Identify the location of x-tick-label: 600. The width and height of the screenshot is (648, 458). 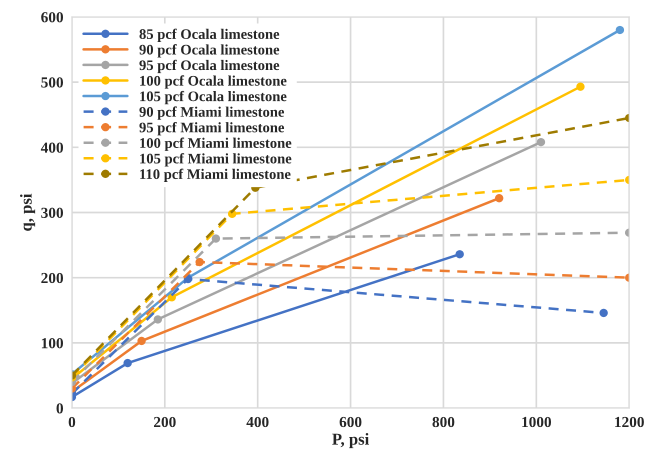
(351, 422).